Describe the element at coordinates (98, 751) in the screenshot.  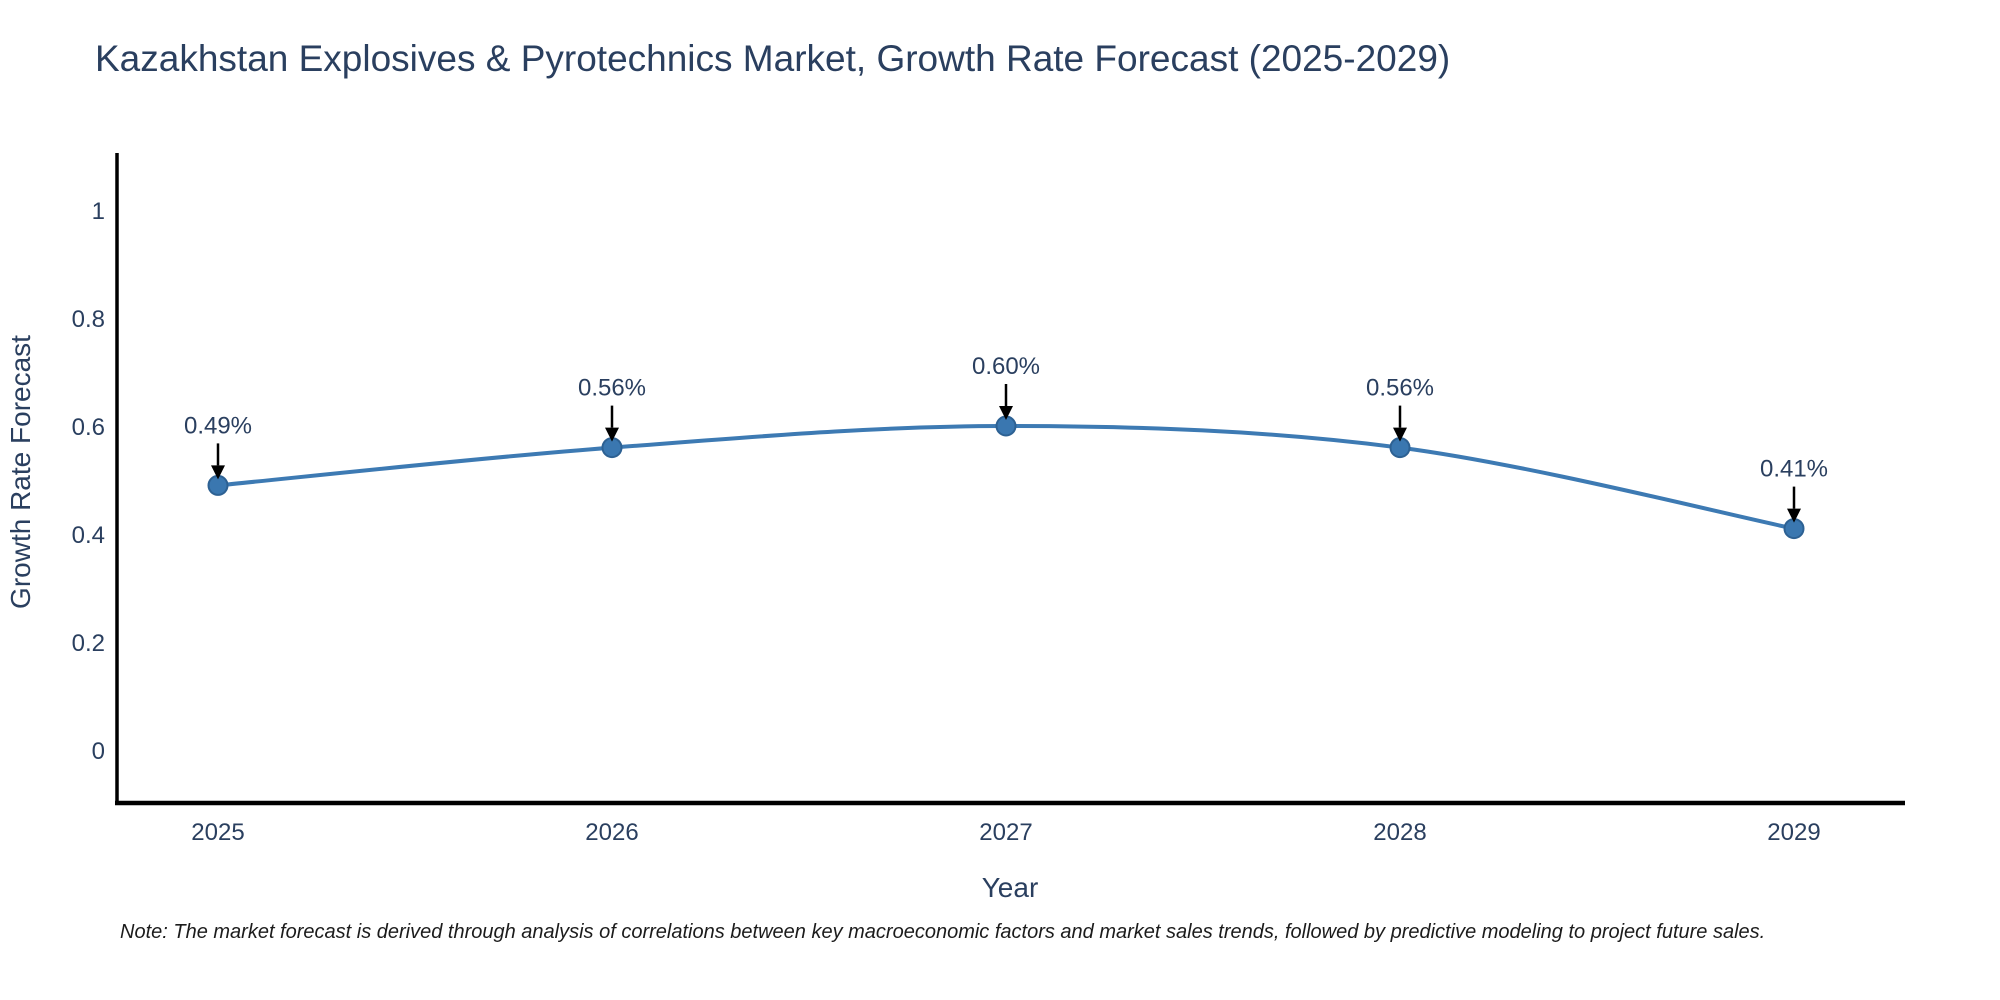
I see `y-tick-label: 0` at that location.